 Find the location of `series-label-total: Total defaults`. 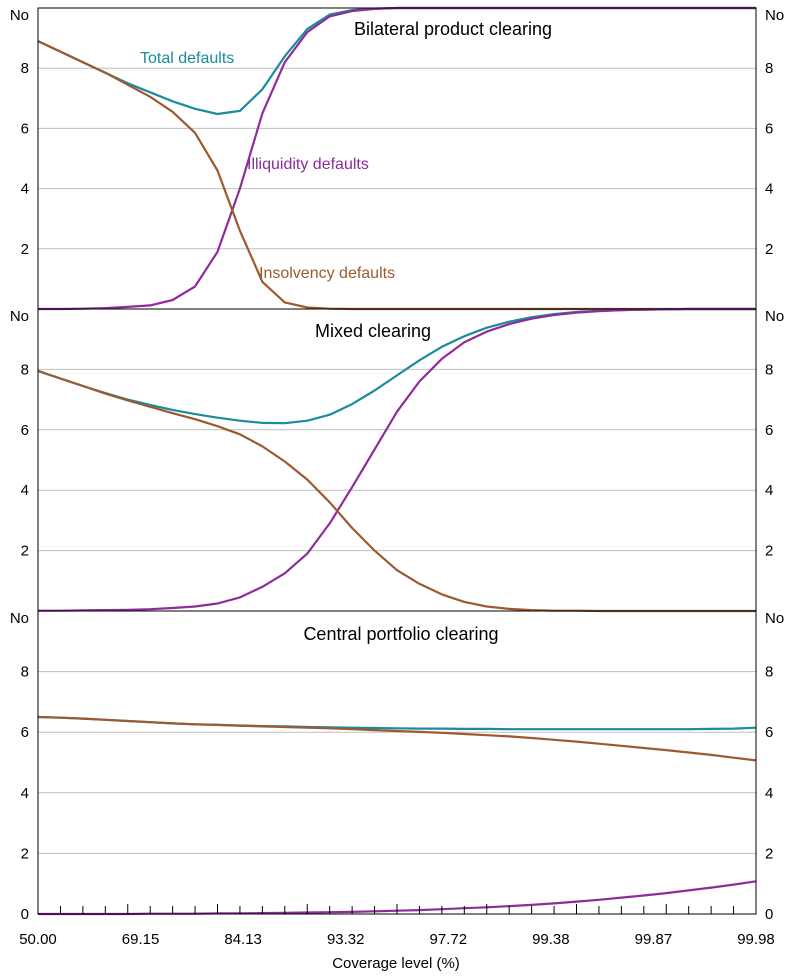

series-label-total: Total defaults is located at coordinates (187, 58).